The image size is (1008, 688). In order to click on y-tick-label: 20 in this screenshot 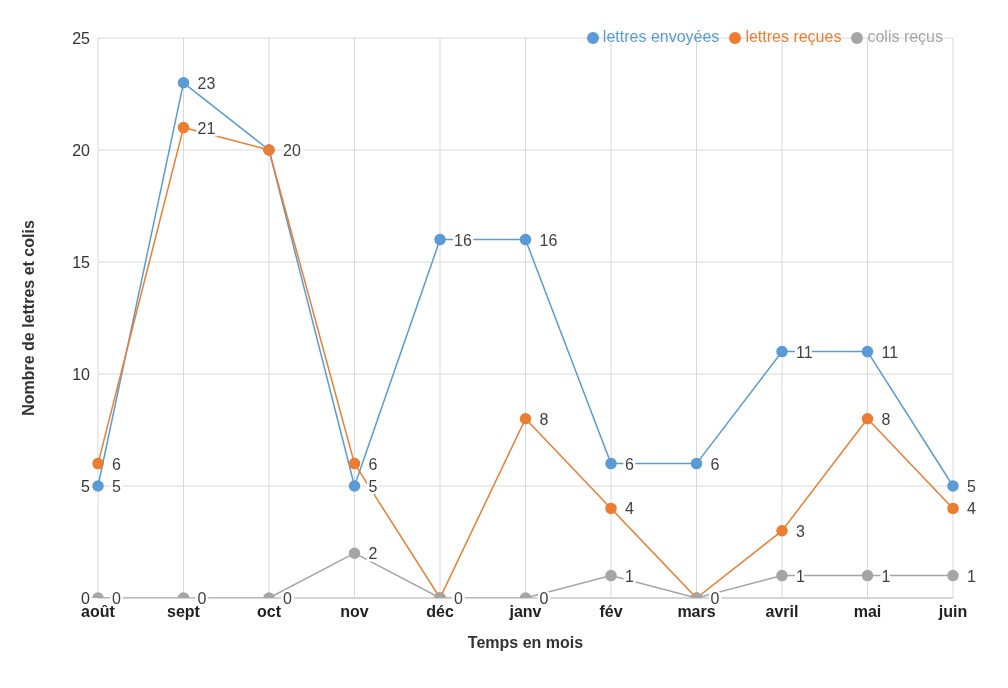, I will do `click(81, 150)`.